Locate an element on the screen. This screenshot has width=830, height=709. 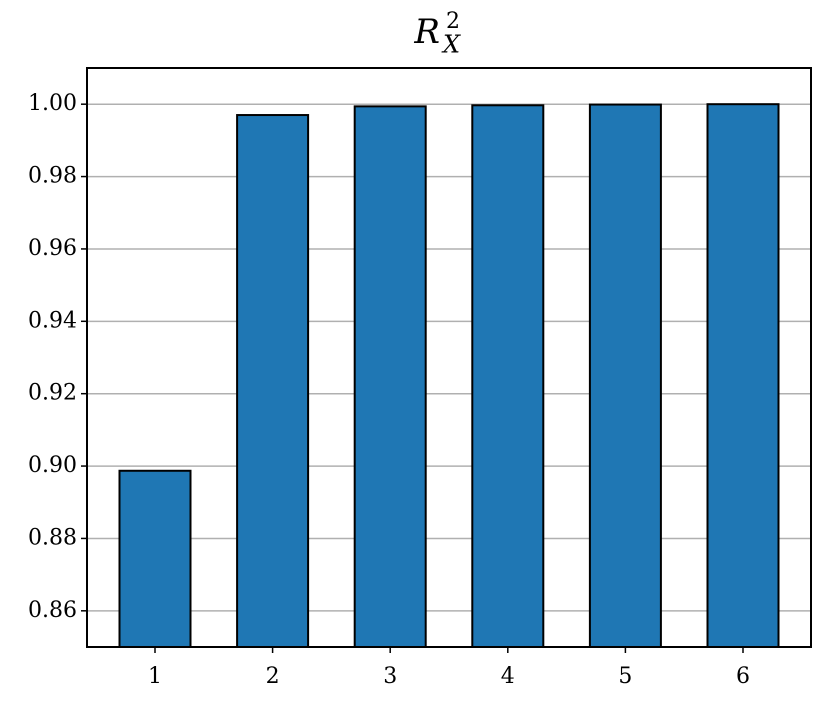
chart-title: R is located at coordinates (426, 32).